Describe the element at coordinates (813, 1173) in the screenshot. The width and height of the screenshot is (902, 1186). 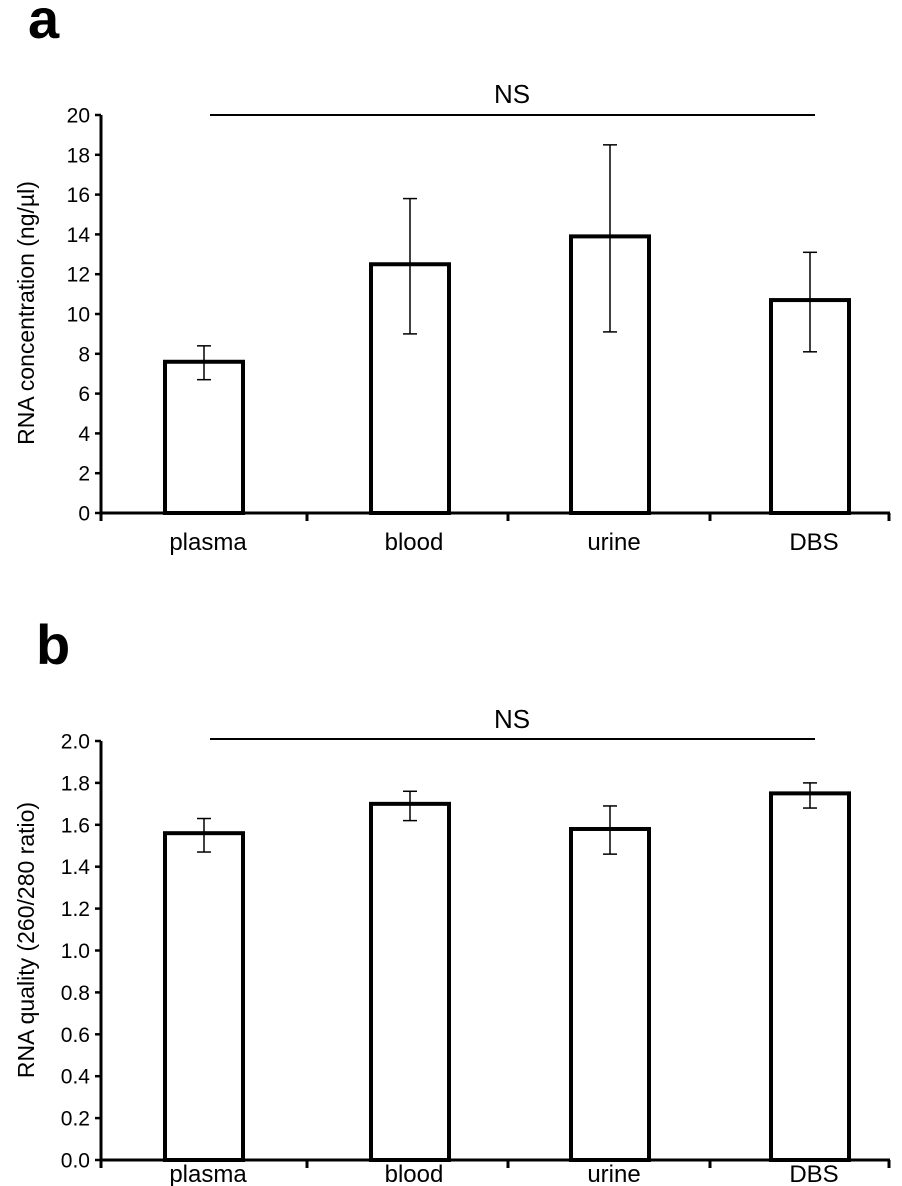
I see `panel-b-x-tick-label-DBS: DBS` at that location.